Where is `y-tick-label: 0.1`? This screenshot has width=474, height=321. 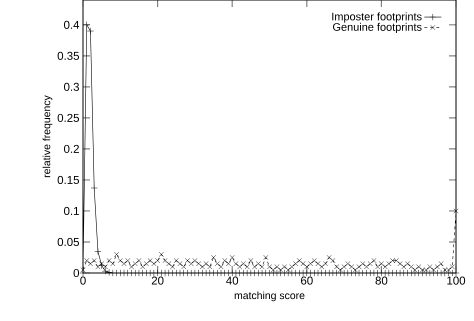 y-tick-label: 0.1 is located at coordinates (71, 211).